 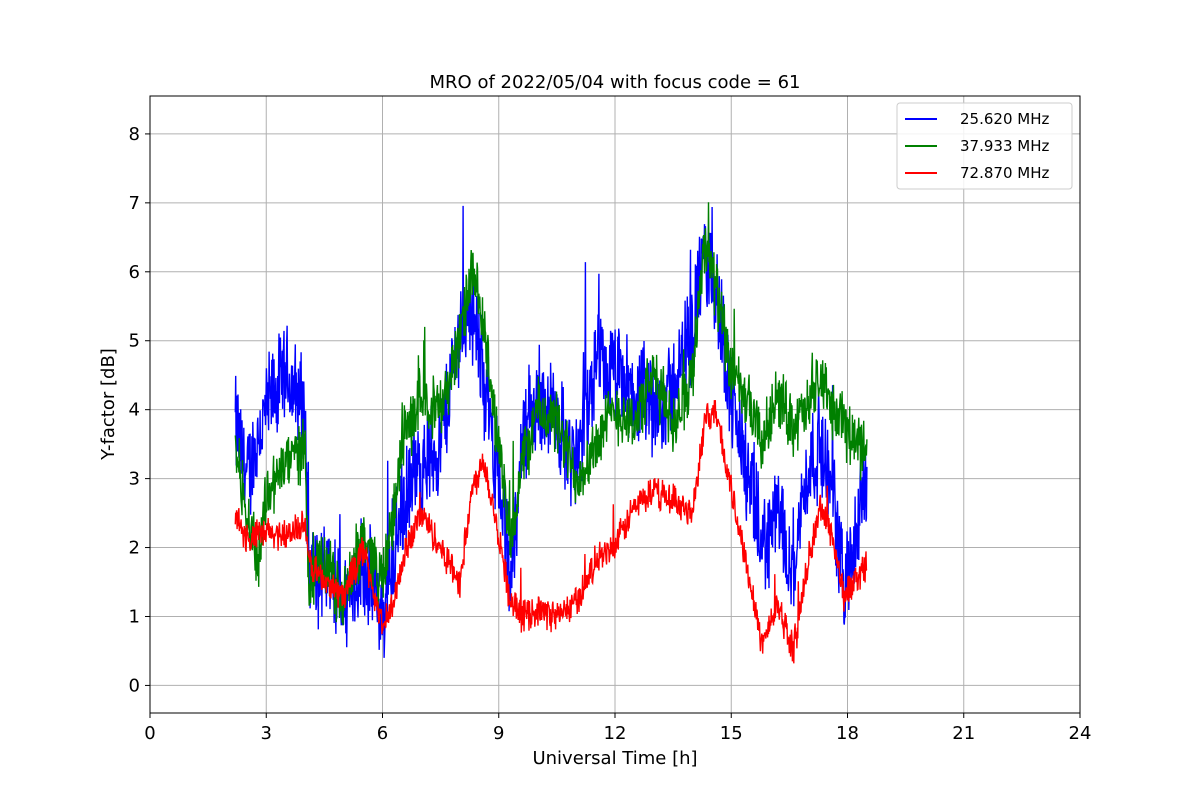 What do you see at coordinates (615, 733) in the screenshot?
I see `x-tick-label: 12` at bounding box center [615, 733].